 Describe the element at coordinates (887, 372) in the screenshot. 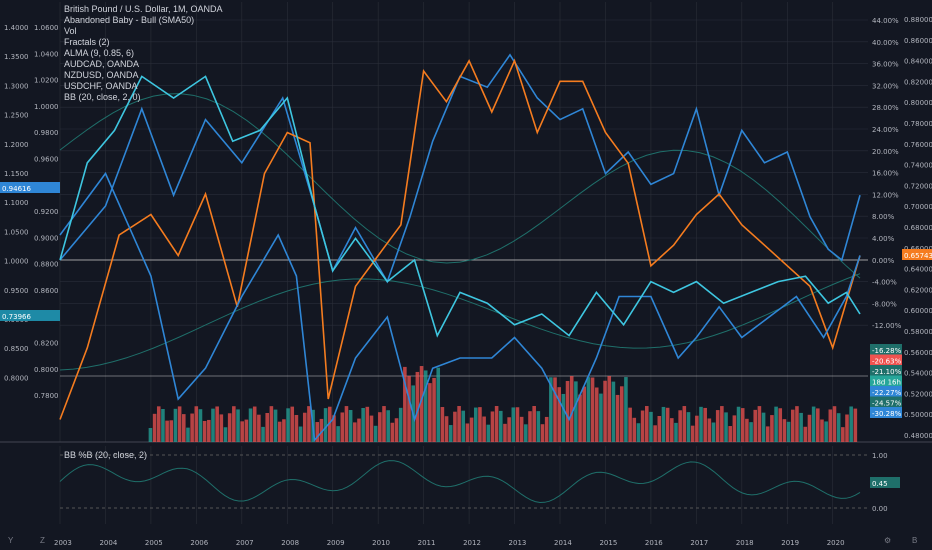

I see `percent-tag: -21.10%` at that location.